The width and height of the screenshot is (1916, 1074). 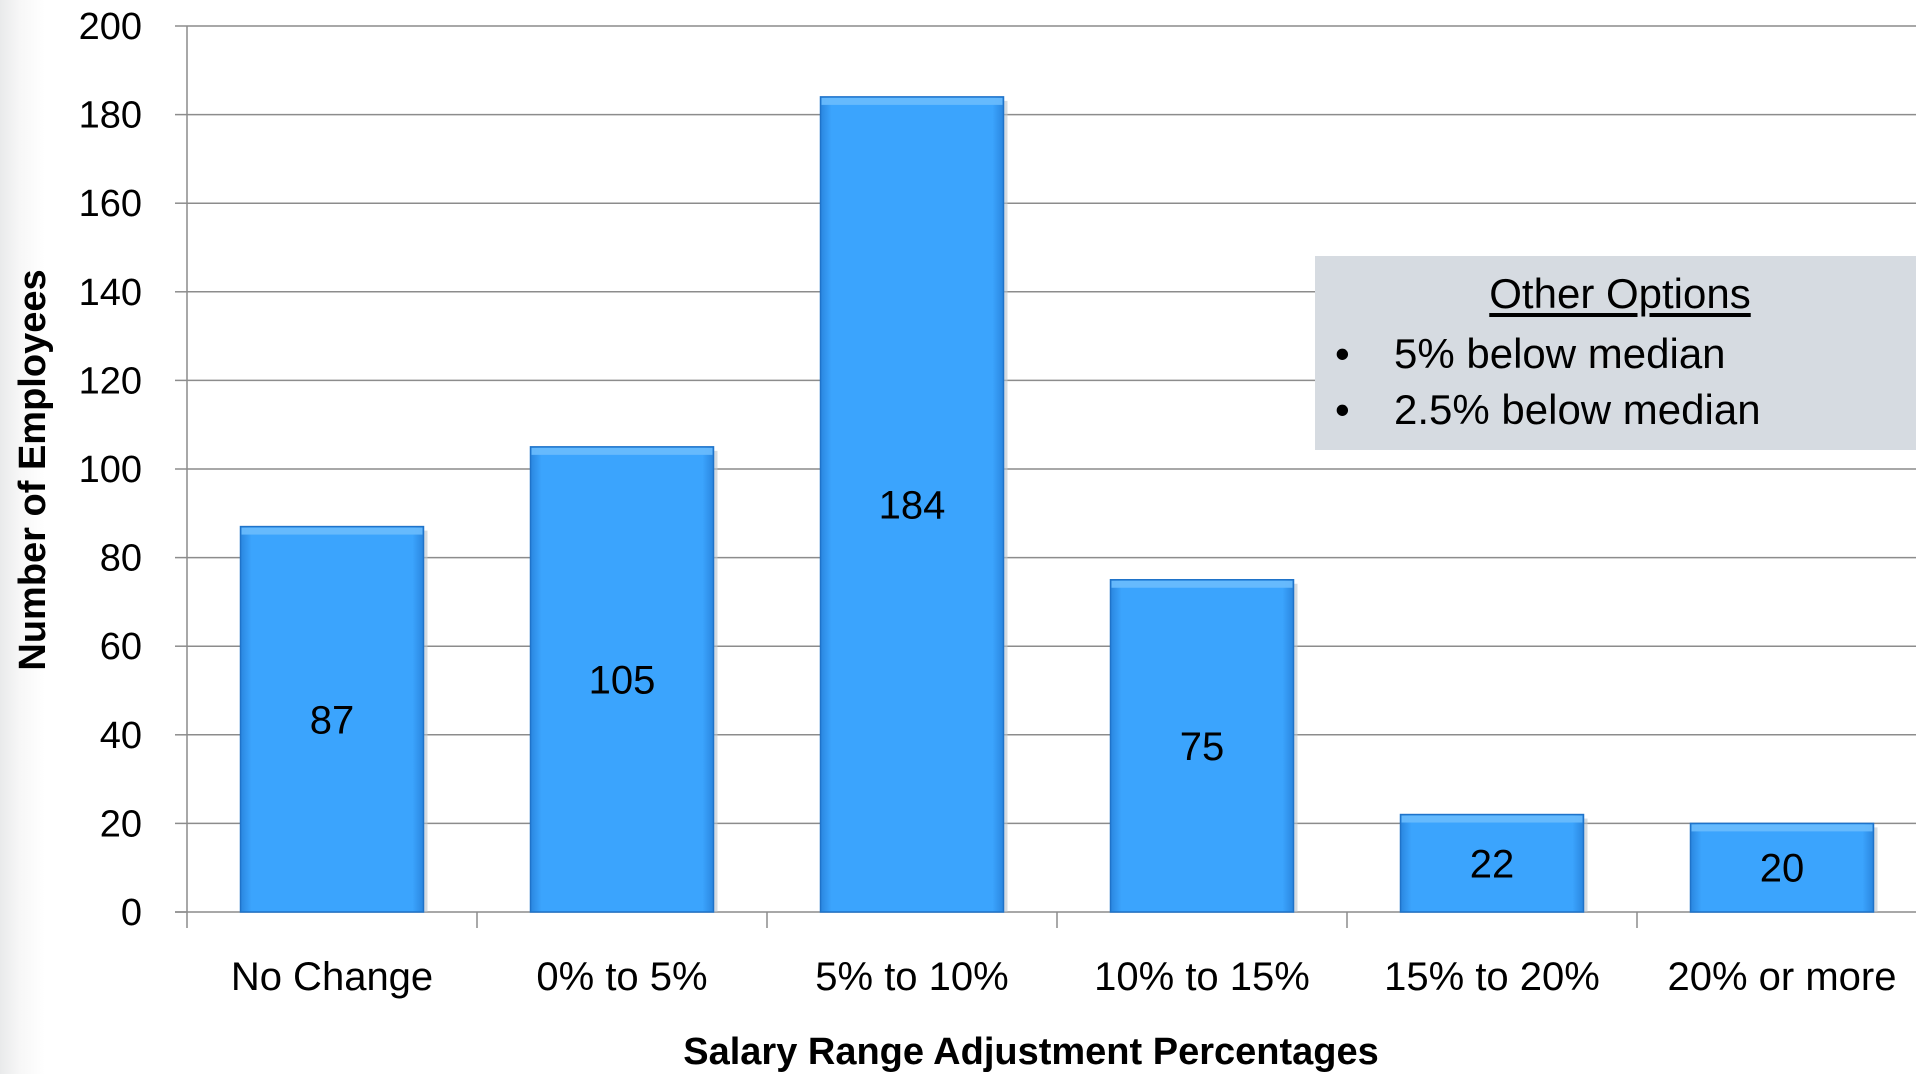 I want to click on bar-data-label: 184, so click(x=912, y=505).